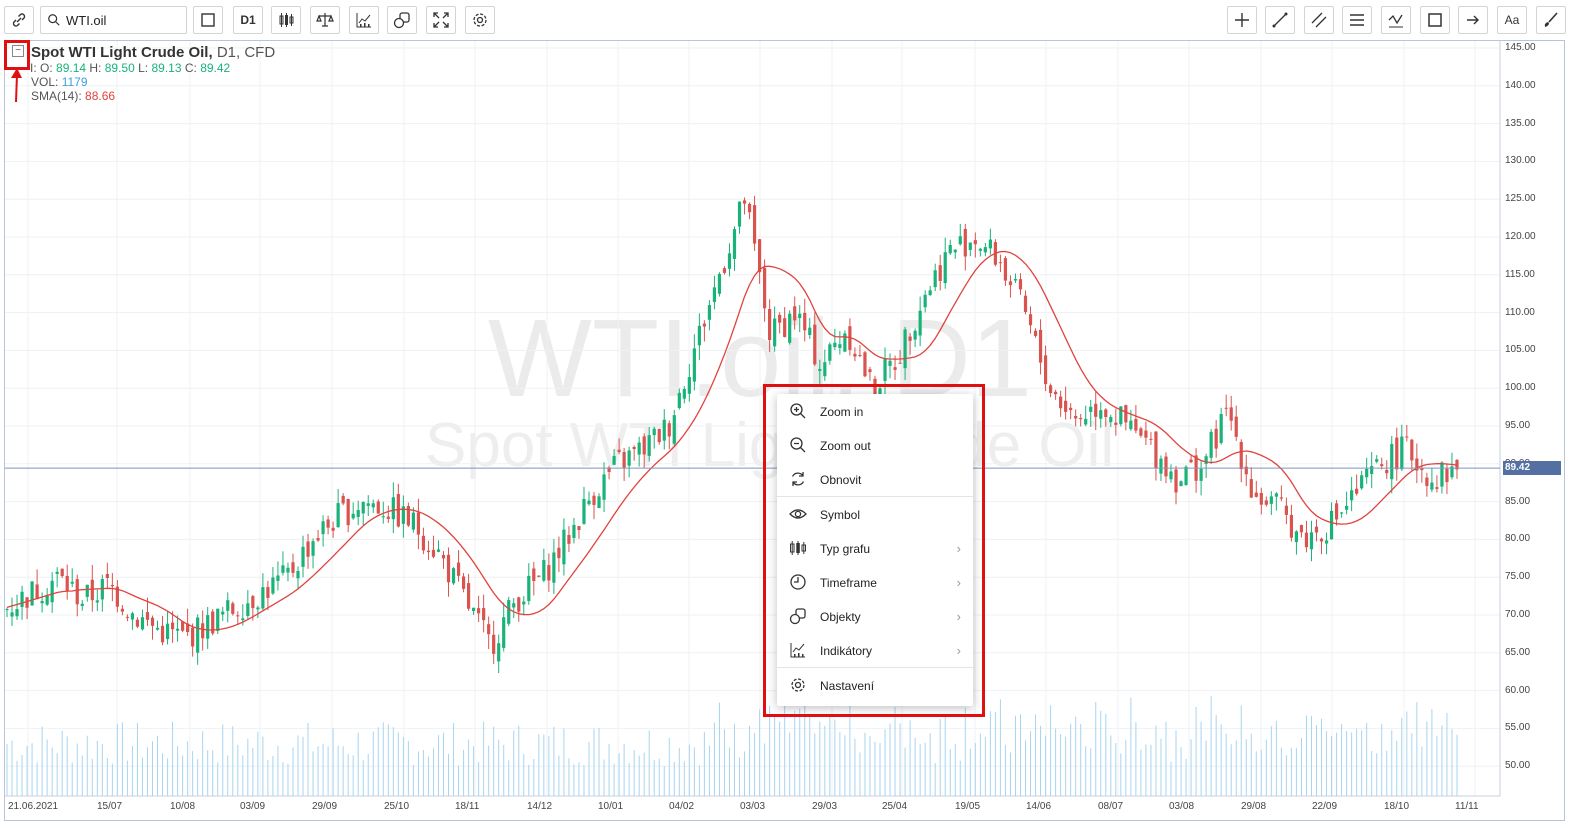 This screenshot has height=828, width=1579. I want to click on rectangle-tool-button, so click(1435, 20).